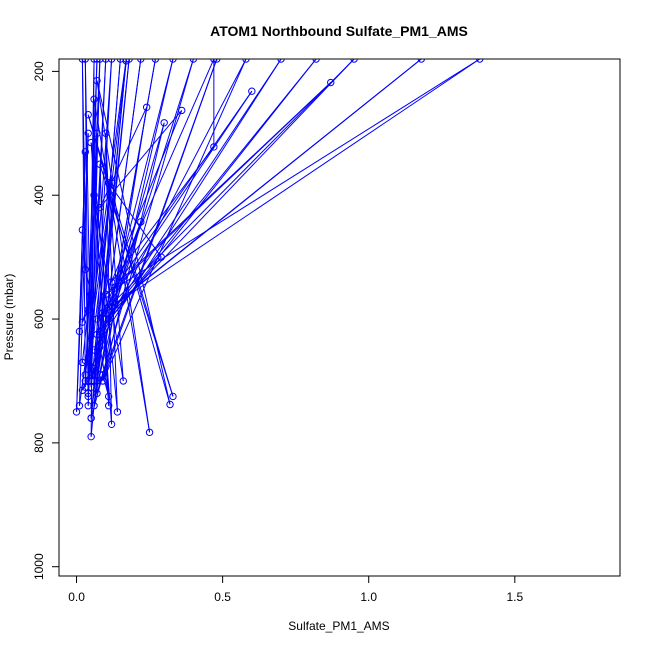  I want to click on x-axis-label: Sulfate_PM1_AMS, so click(338, 626).